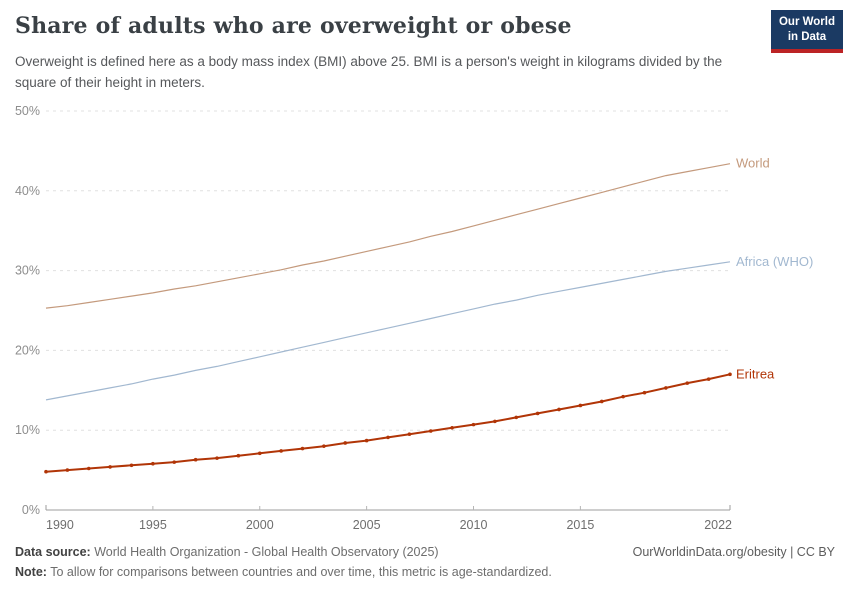 The width and height of the screenshot is (850, 600). Describe the element at coordinates (260, 525) in the screenshot. I see `x-axis-tick-label: 2000` at that location.